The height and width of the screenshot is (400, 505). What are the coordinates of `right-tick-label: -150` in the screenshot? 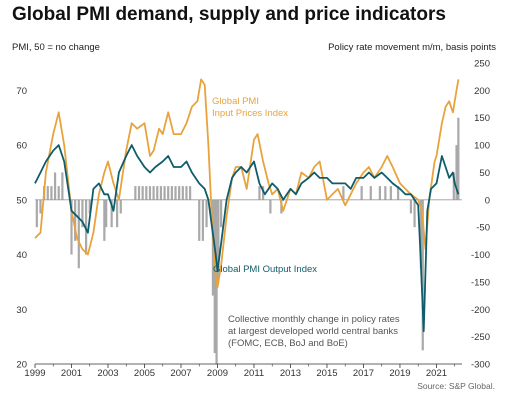 It's located at (480, 282).